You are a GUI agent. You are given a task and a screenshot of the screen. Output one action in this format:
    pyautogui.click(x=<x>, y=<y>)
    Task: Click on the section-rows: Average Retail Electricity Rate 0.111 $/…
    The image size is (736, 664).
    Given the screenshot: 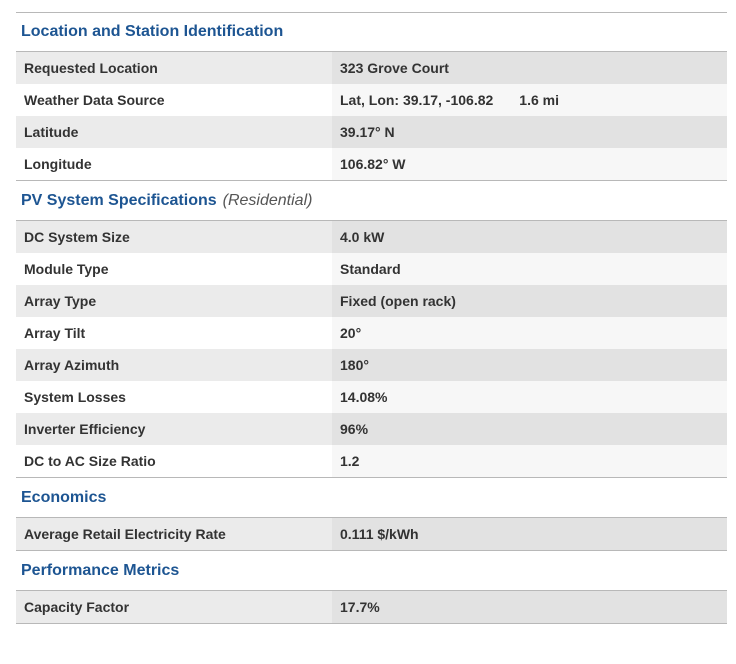 What is the action you would take?
    pyautogui.click(x=371, y=534)
    